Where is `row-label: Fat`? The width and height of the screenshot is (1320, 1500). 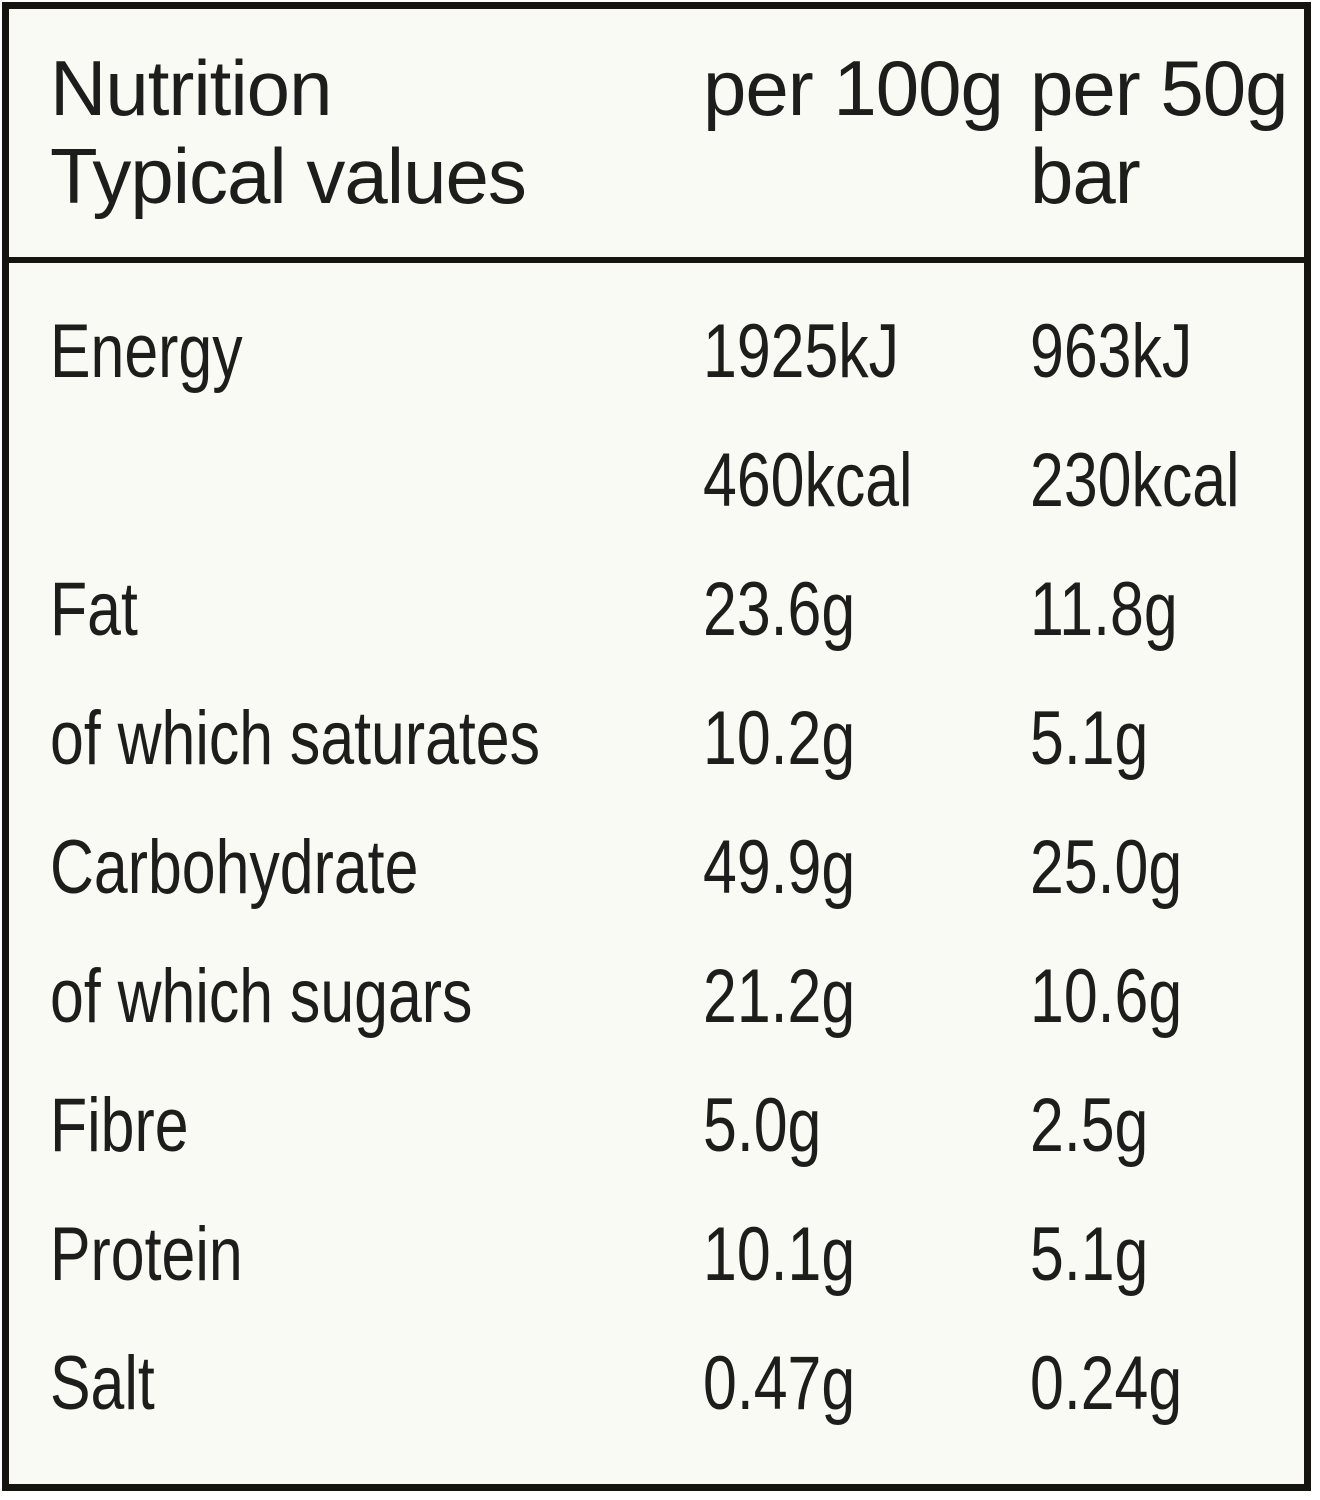 row-label: Fat is located at coordinates (94, 609).